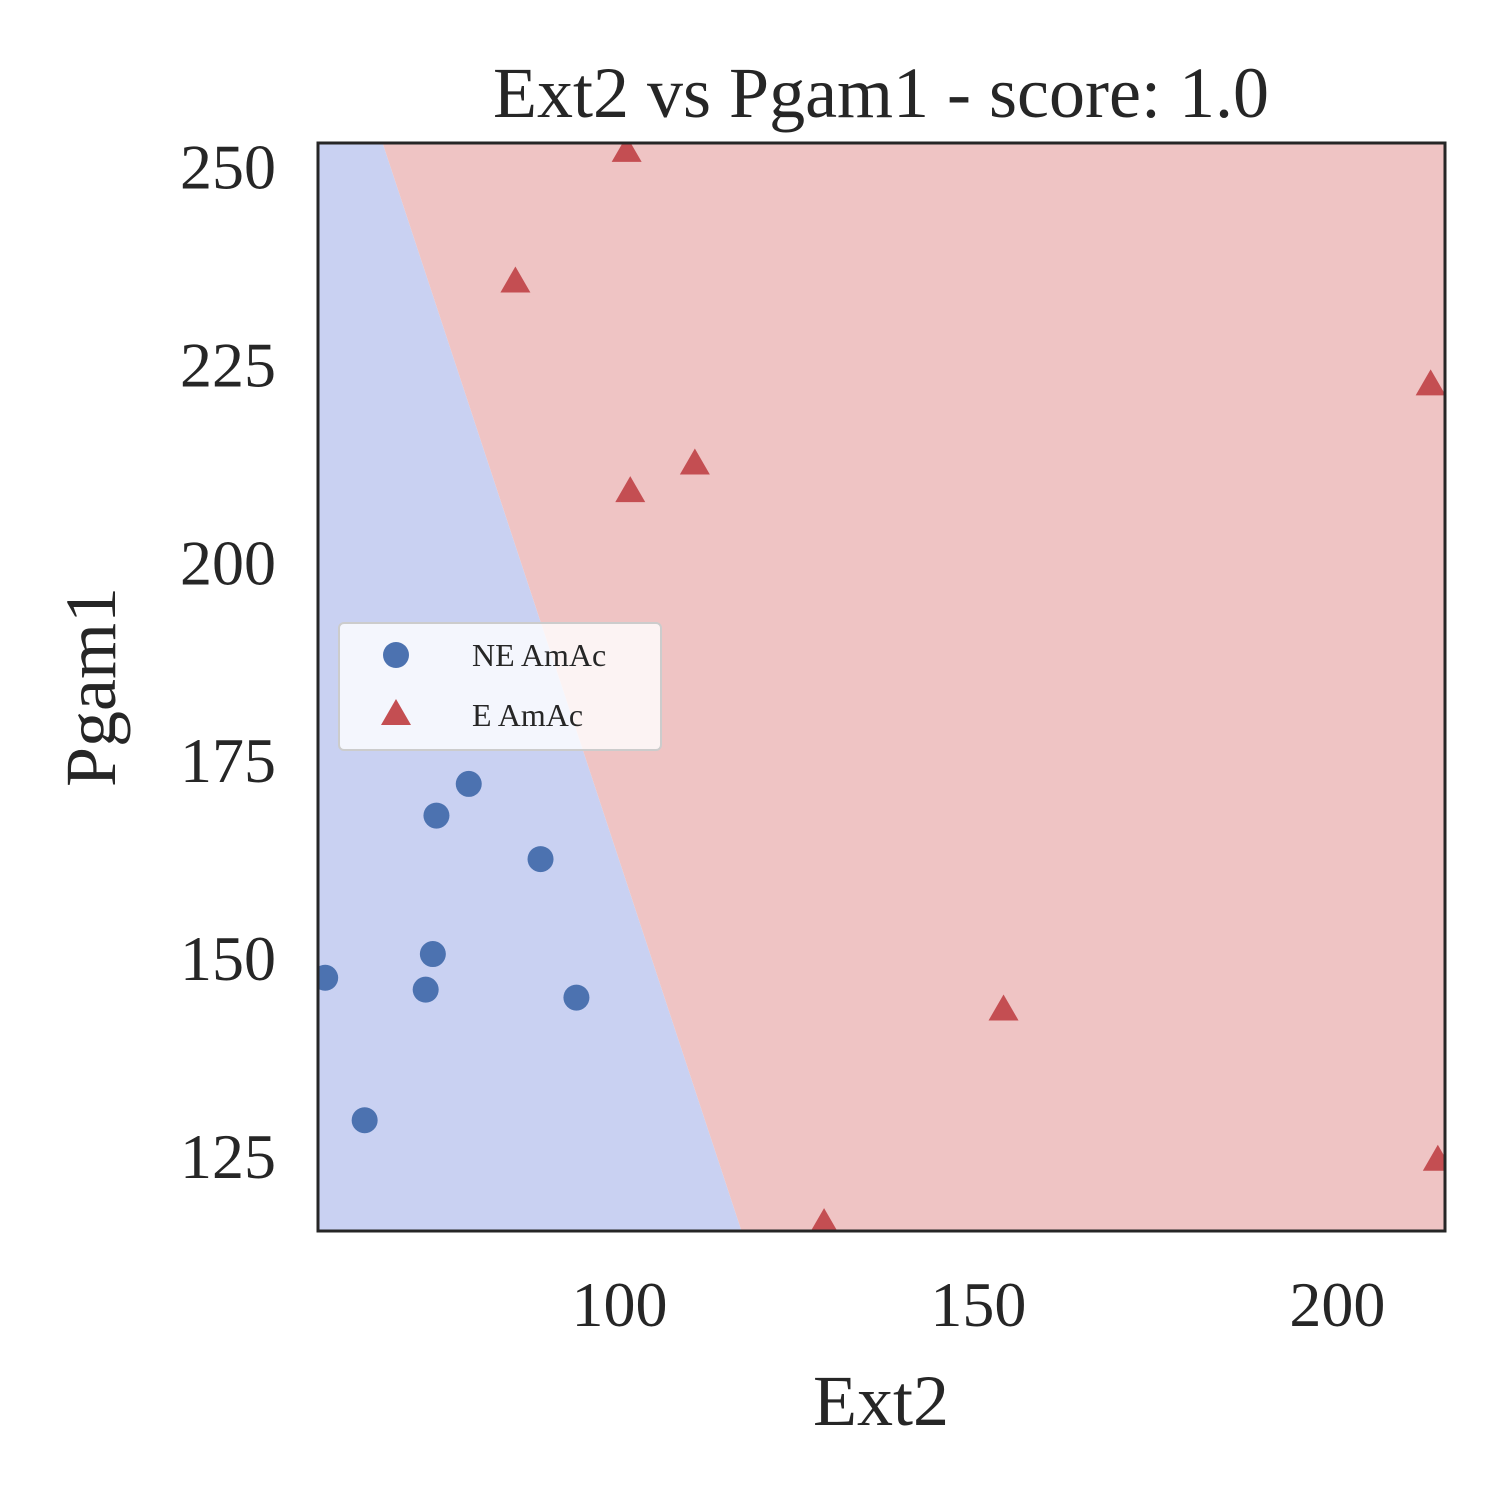 The image size is (1500, 1500). What do you see at coordinates (228, 365) in the screenshot?
I see `y-tick-label-225: 225` at bounding box center [228, 365].